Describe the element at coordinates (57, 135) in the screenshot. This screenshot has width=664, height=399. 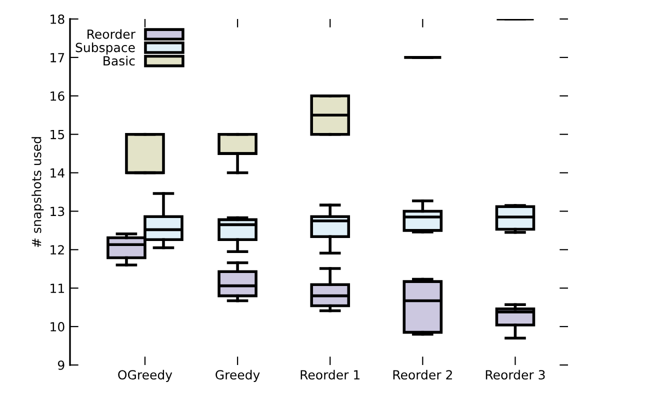
I see `y-tick-label: 15` at that location.